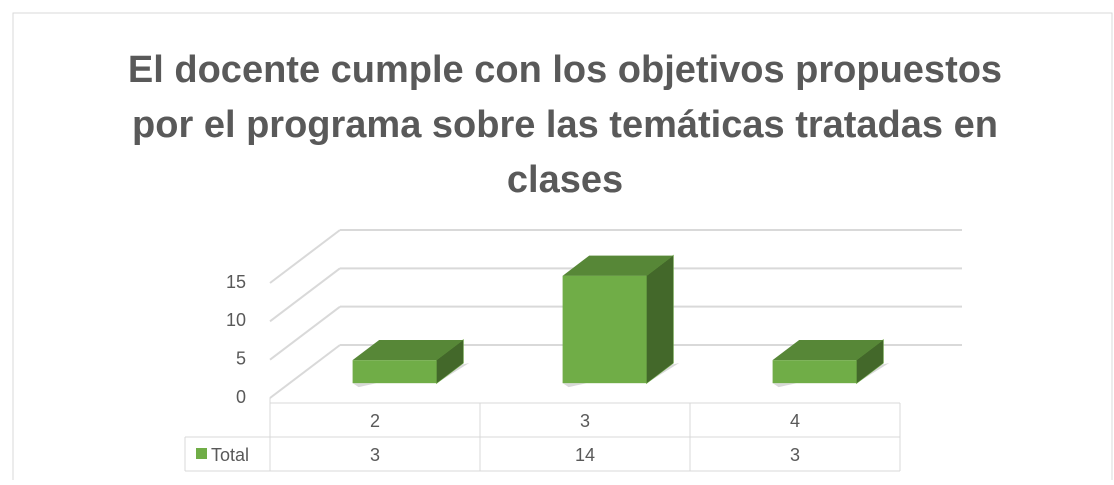 Image resolution: width=1114 pixels, height=485 pixels. I want to click on table-value: 14, so click(585, 455).